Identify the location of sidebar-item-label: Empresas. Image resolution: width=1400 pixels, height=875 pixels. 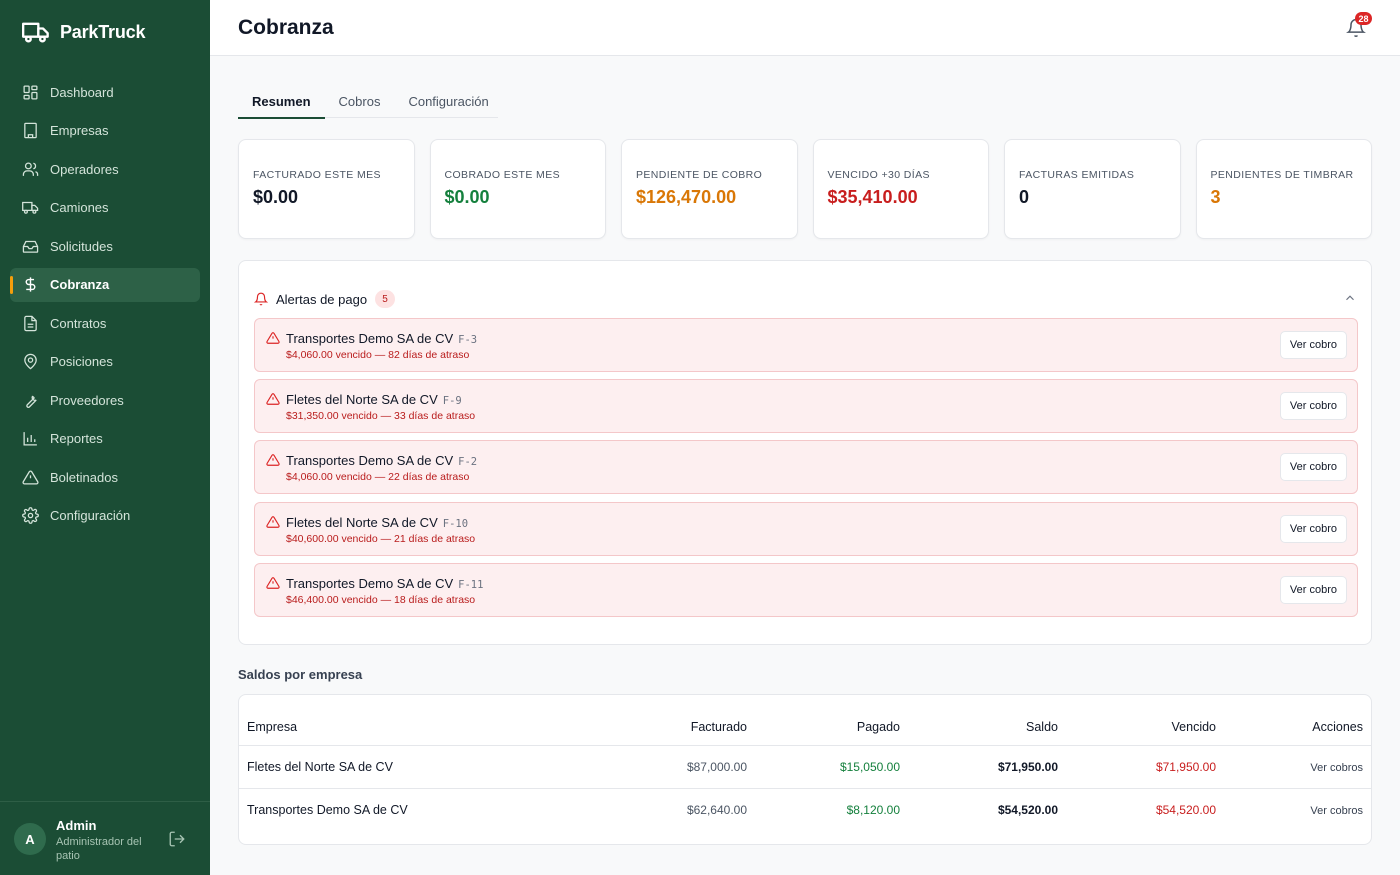
(79, 130).